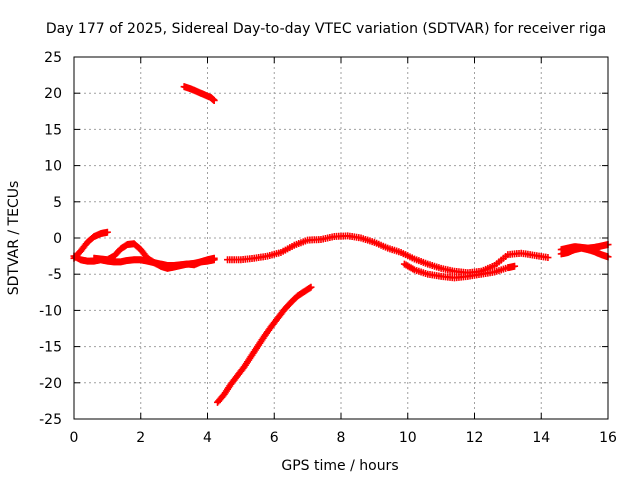 The height and width of the screenshot is (480, 640). I want to click on series-track-d, so click(388, 254).